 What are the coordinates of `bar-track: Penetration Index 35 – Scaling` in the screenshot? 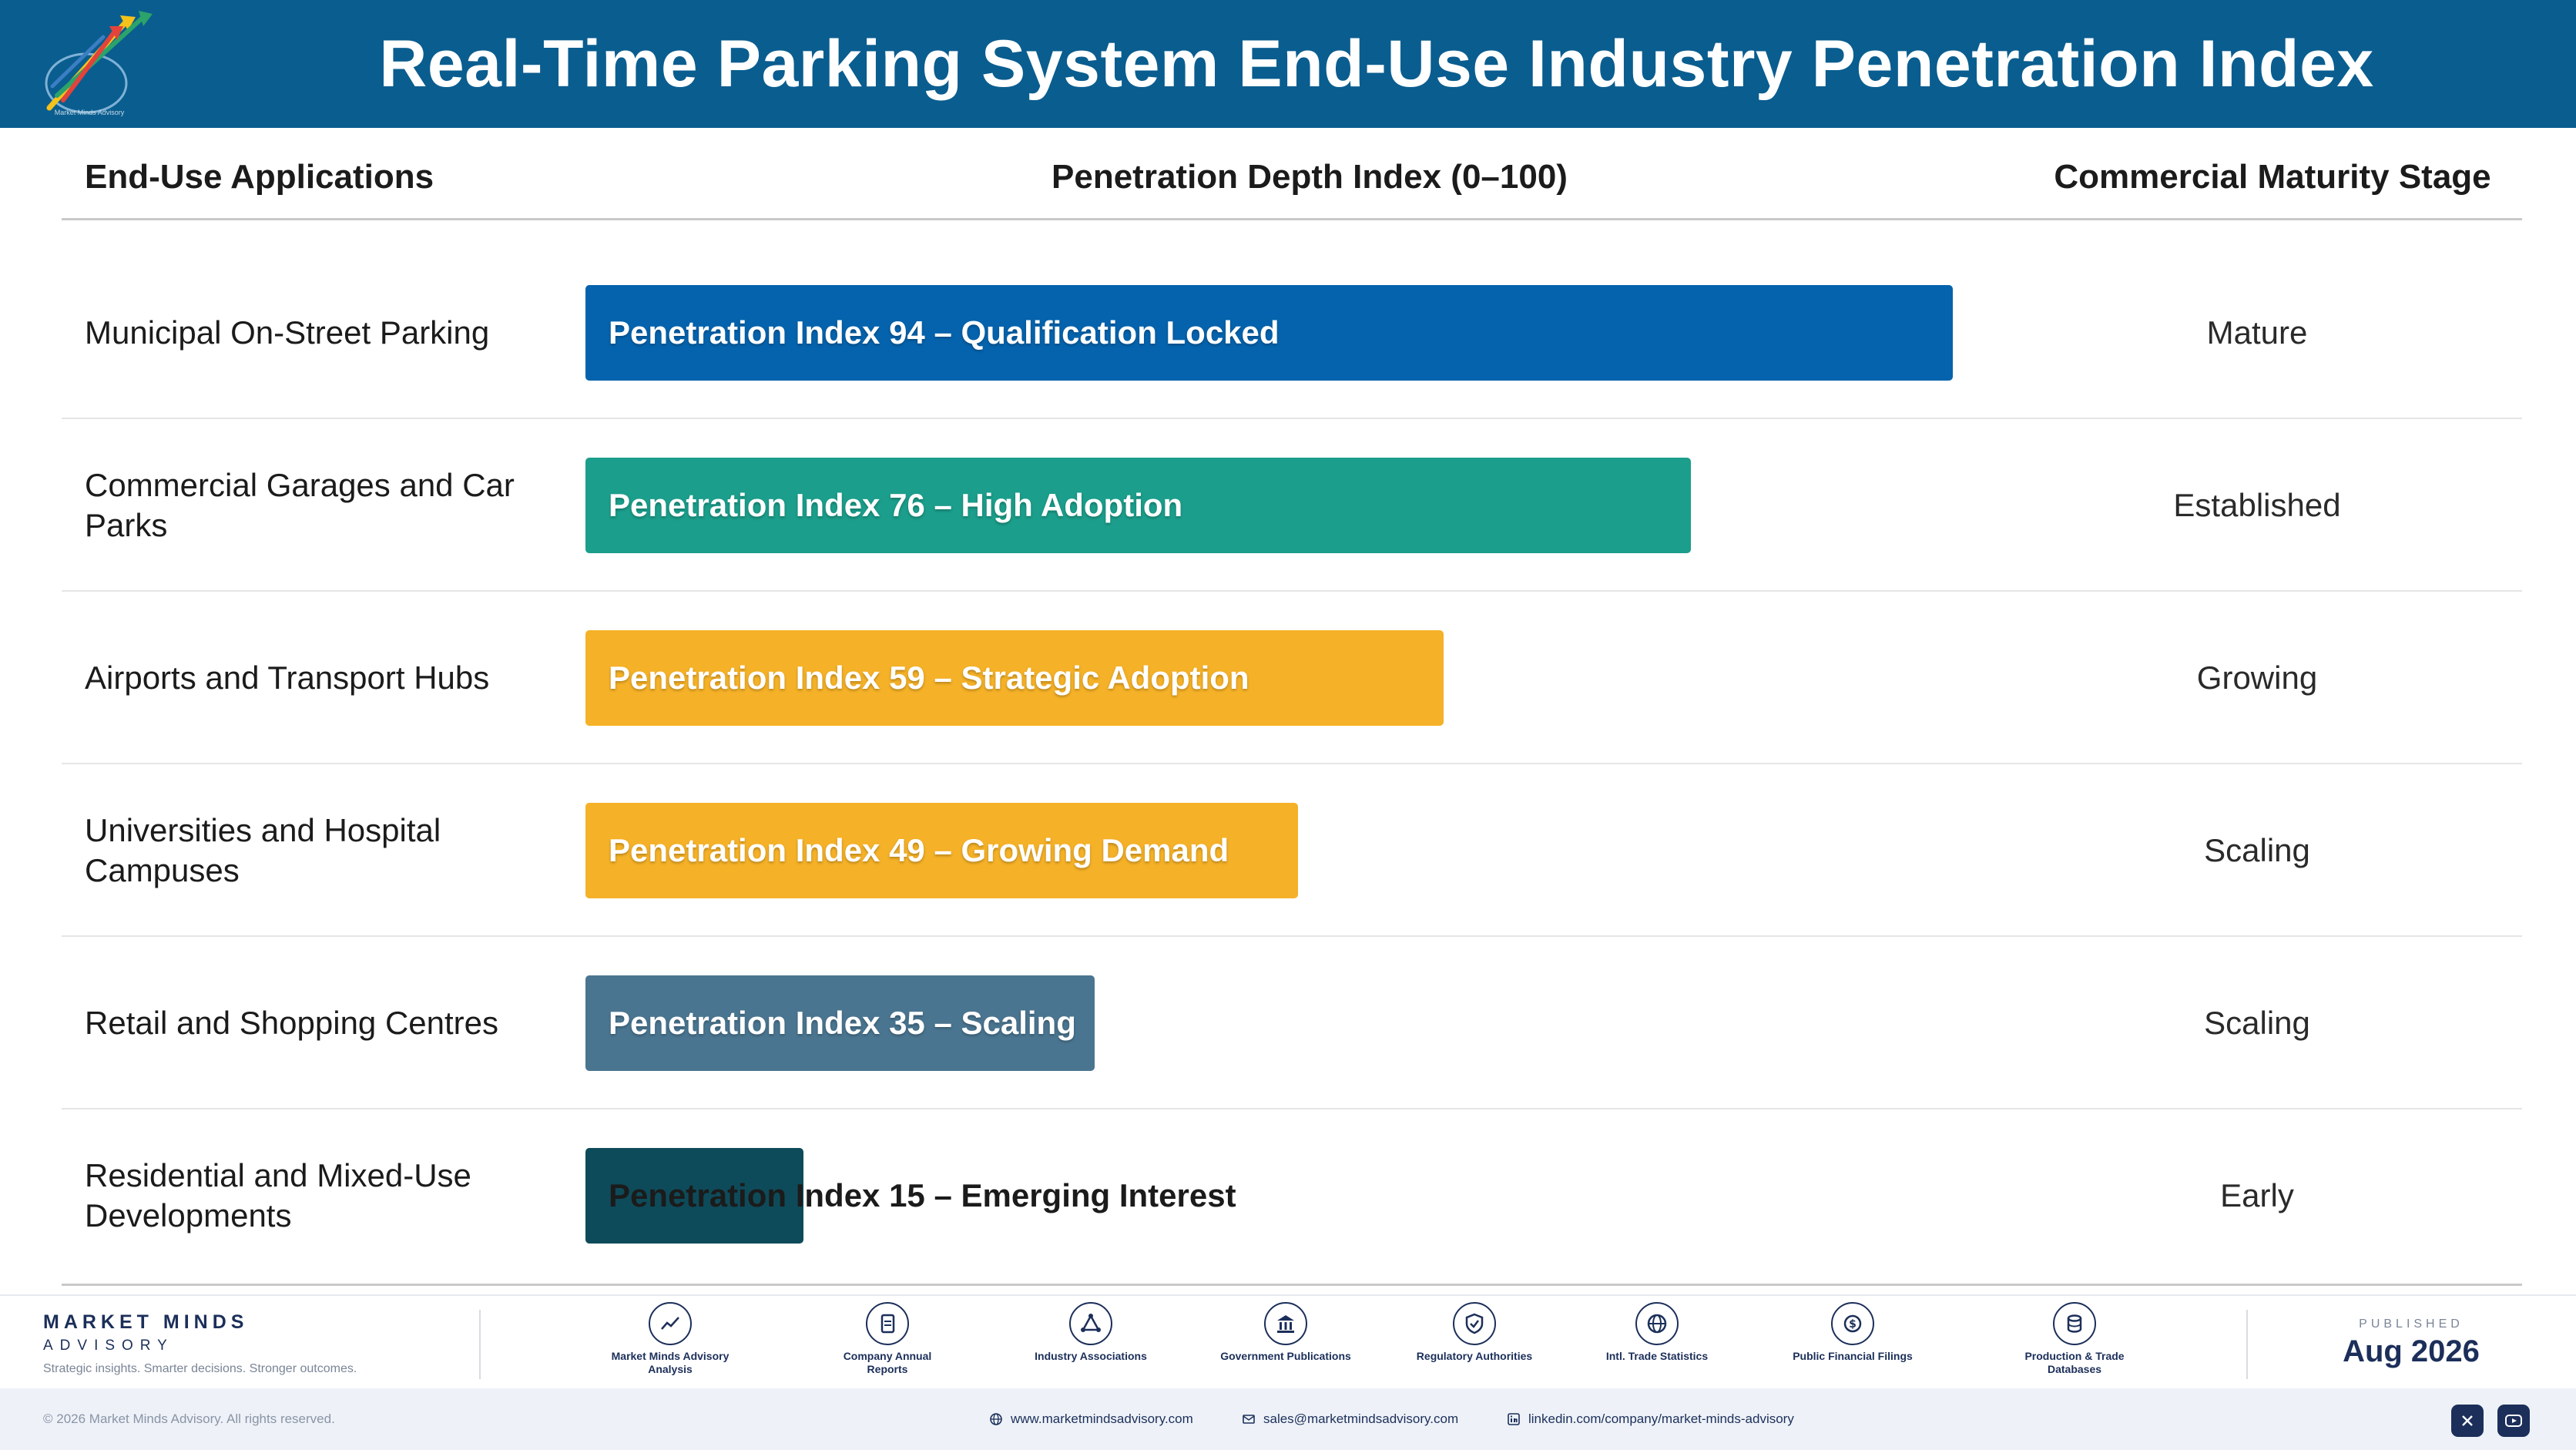 It's located at (1312, 1023).